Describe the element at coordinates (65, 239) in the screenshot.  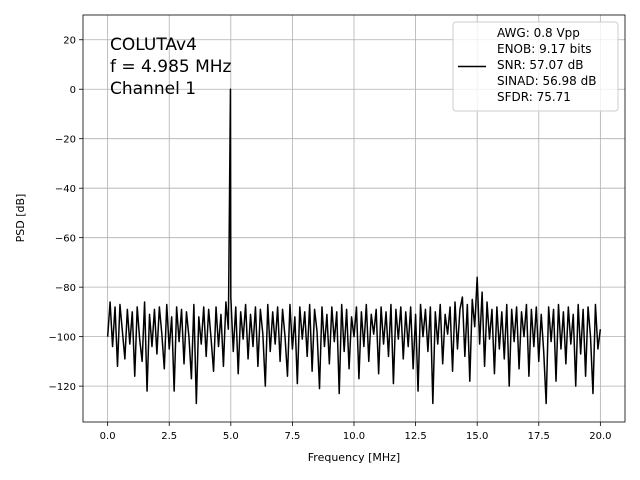
I see `y-tick-label: −60` at that location.